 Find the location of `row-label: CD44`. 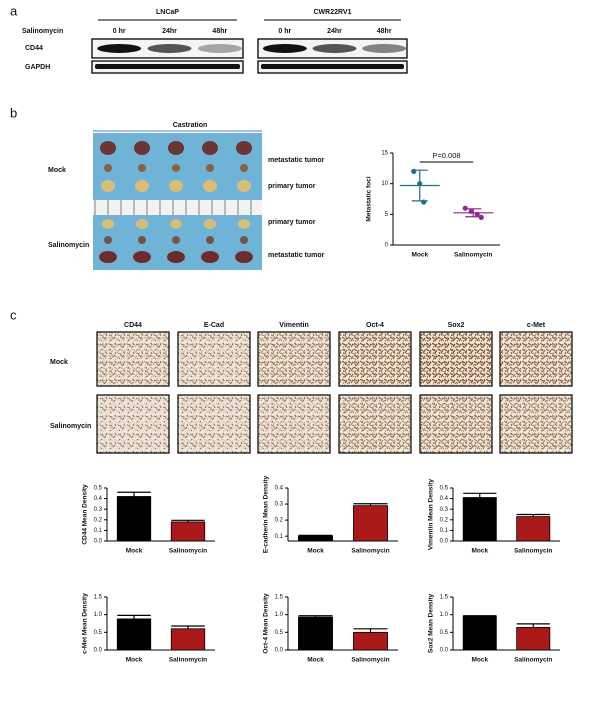

row-label: CD44 is located at coordinates (34, 48).